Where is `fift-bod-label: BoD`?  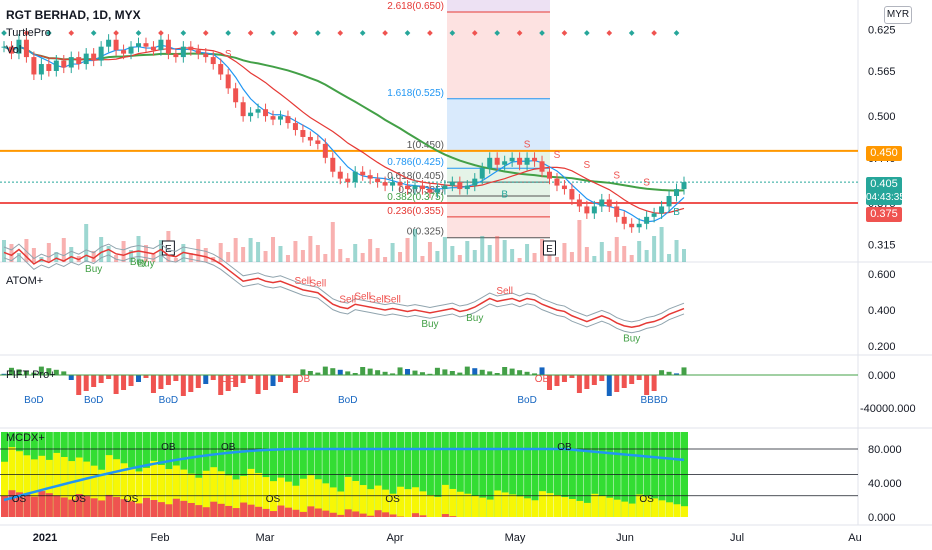 fift-bod-label: BoD is located at coordinates (33, 400).